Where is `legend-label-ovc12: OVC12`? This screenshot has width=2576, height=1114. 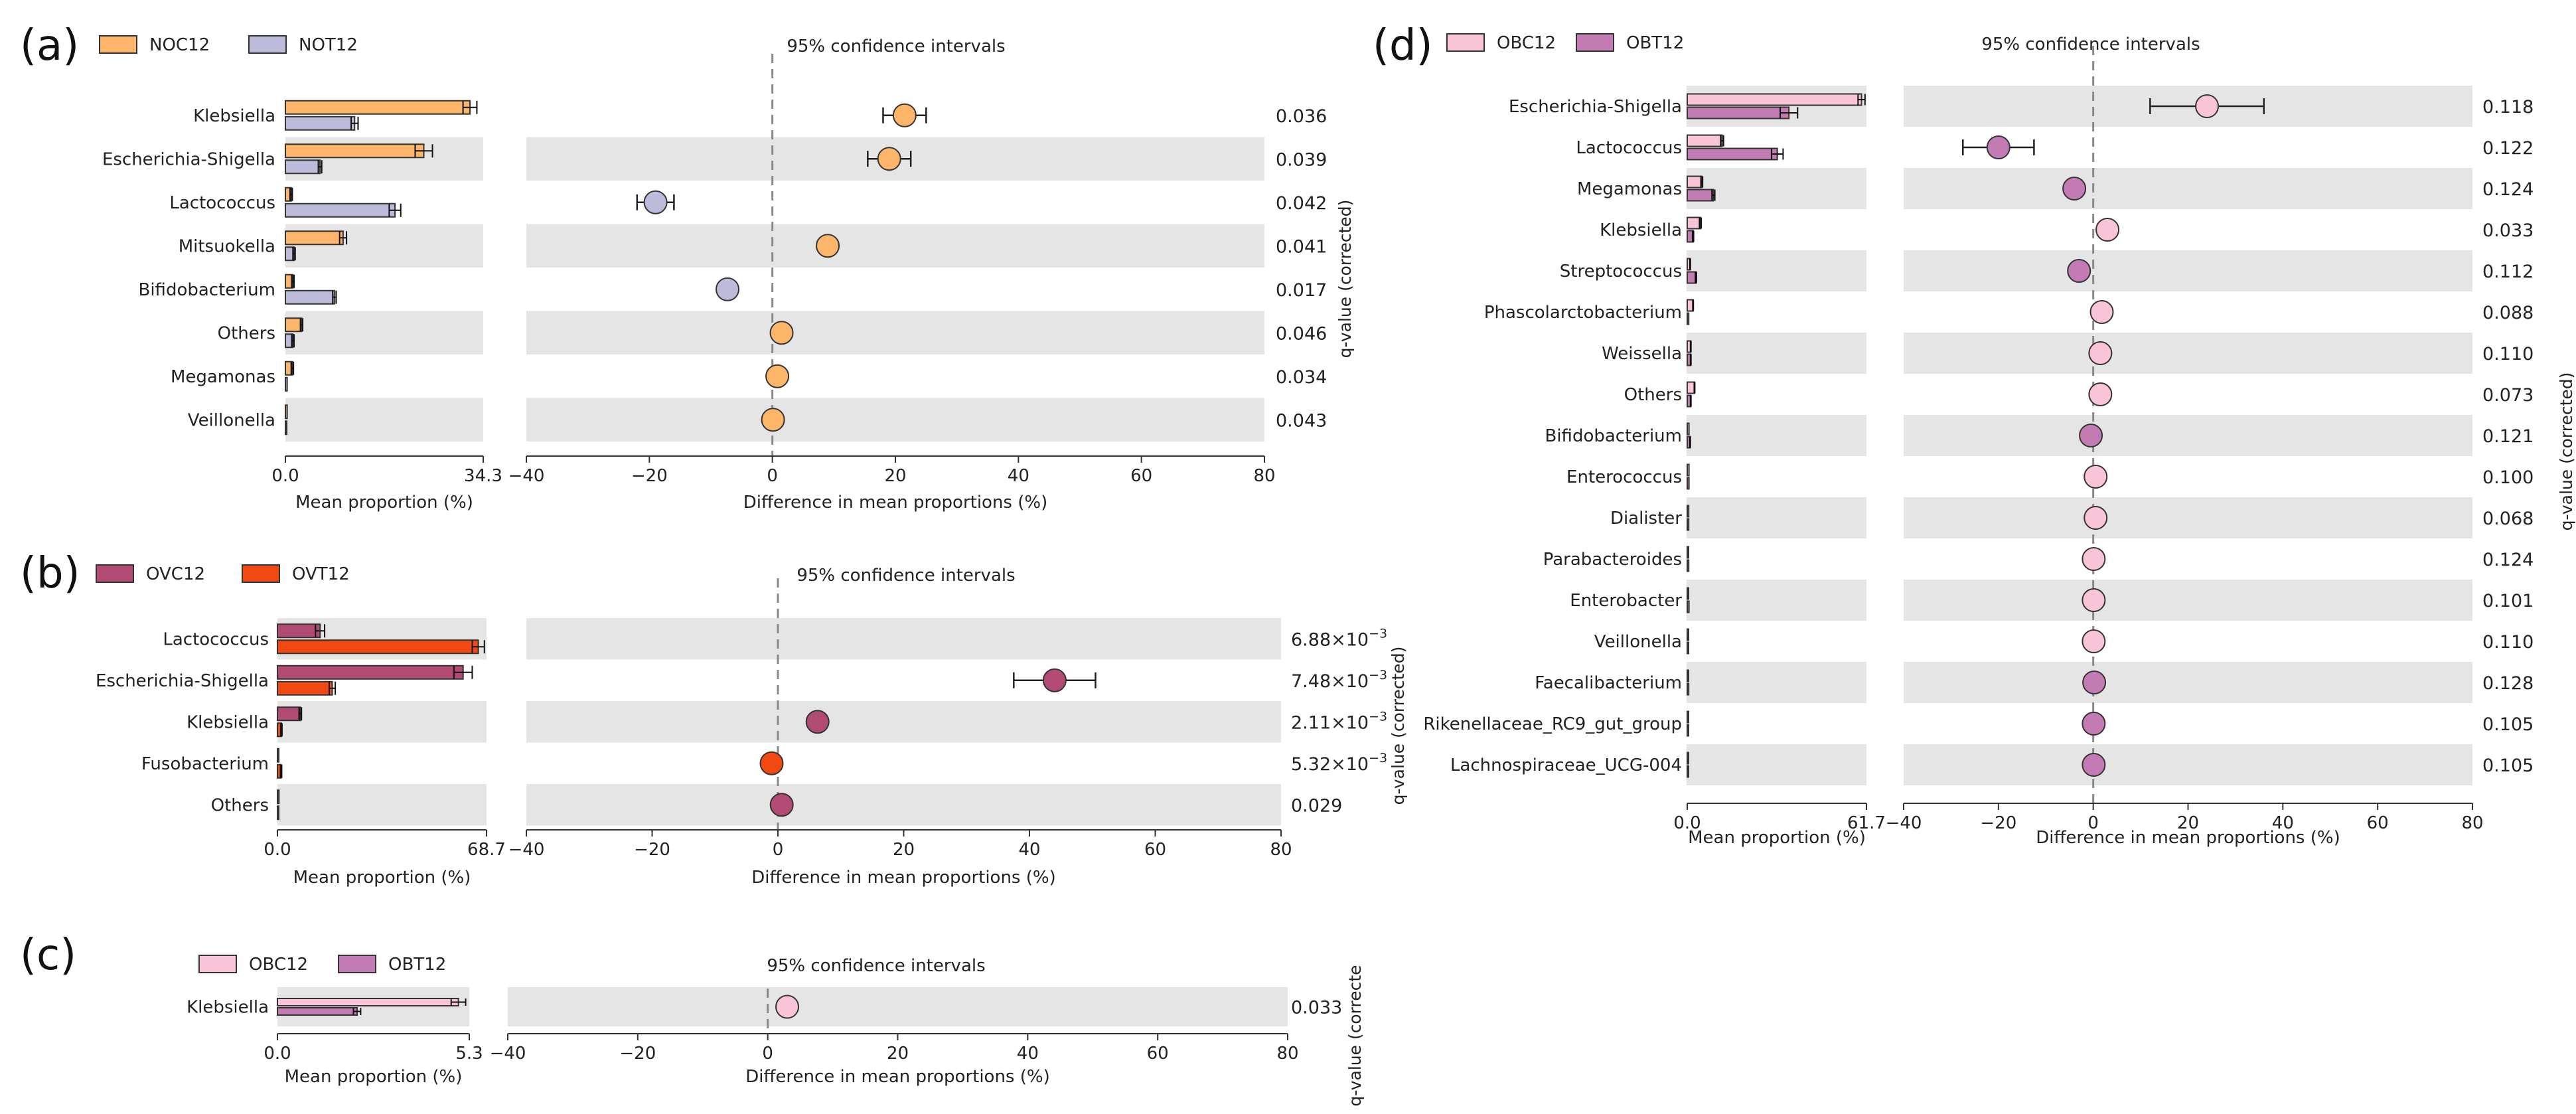
legend-label-ovc12: OVC12 is located at coordinates (176, 574).